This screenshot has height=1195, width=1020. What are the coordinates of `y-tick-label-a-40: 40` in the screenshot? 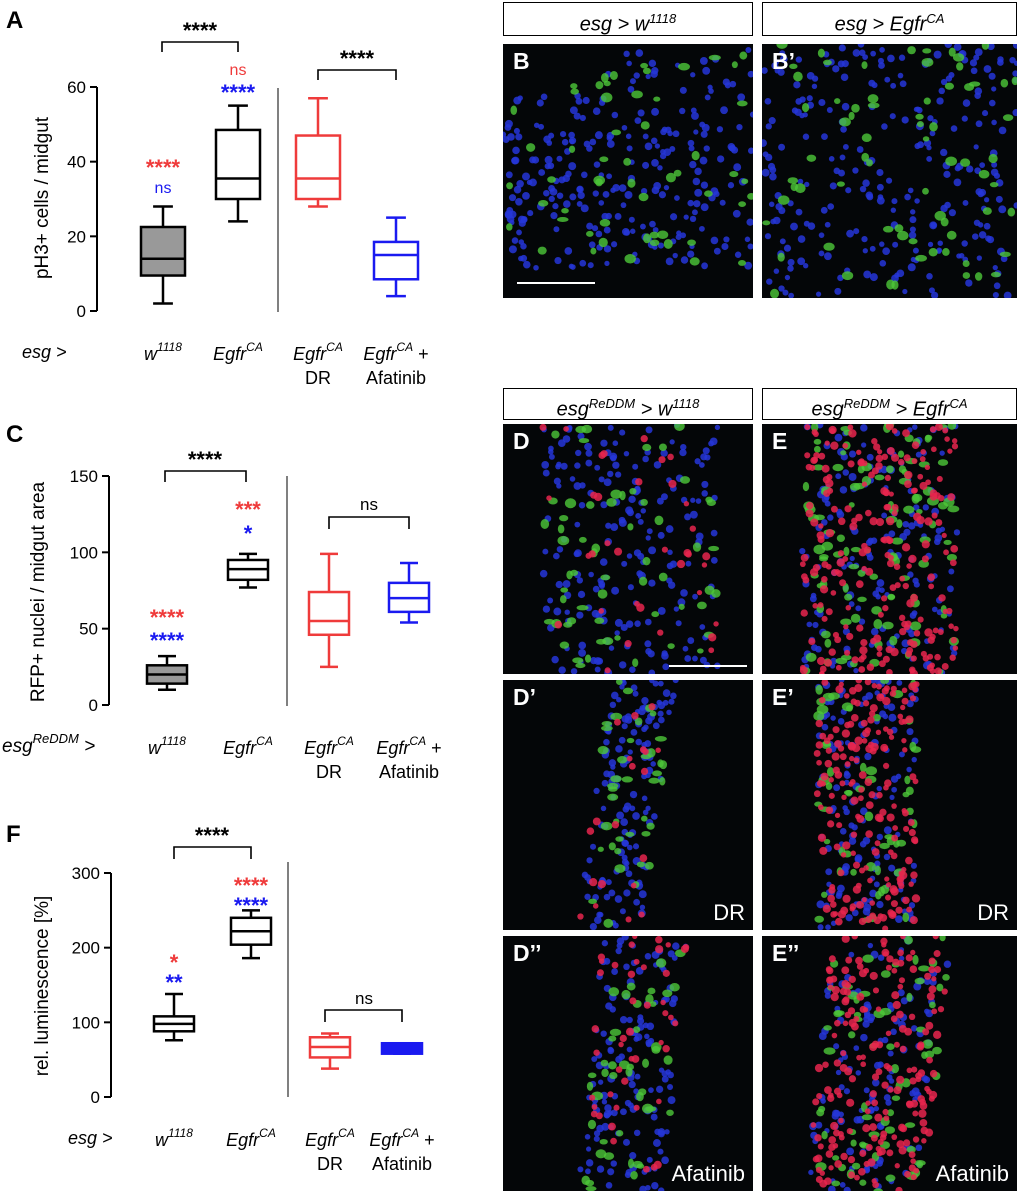 It's located at (76, 162).